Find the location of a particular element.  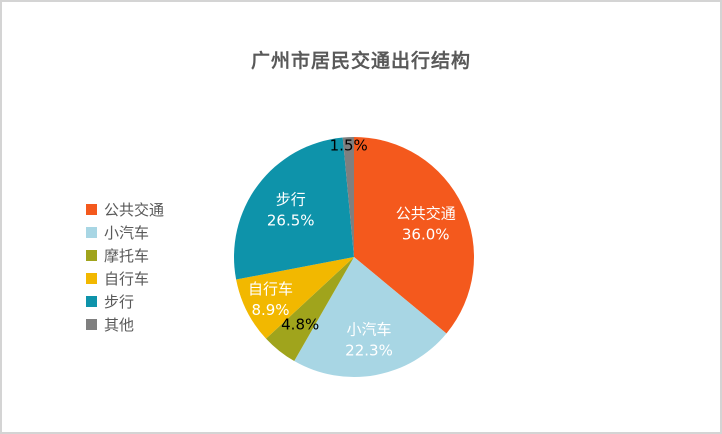

legend-item-小汽车: 小汽车 is located at coordinates (125, 232).